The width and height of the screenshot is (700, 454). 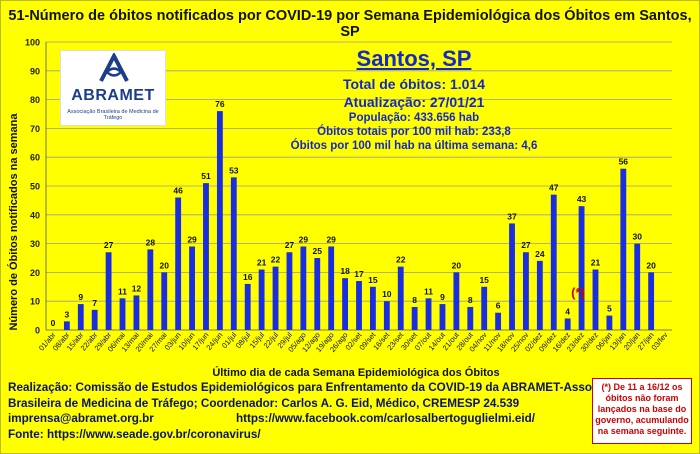 What do you see at coordinates (137, 288) in the screenshot?
I see `value-label: 12` at bounding box center [137, 288].